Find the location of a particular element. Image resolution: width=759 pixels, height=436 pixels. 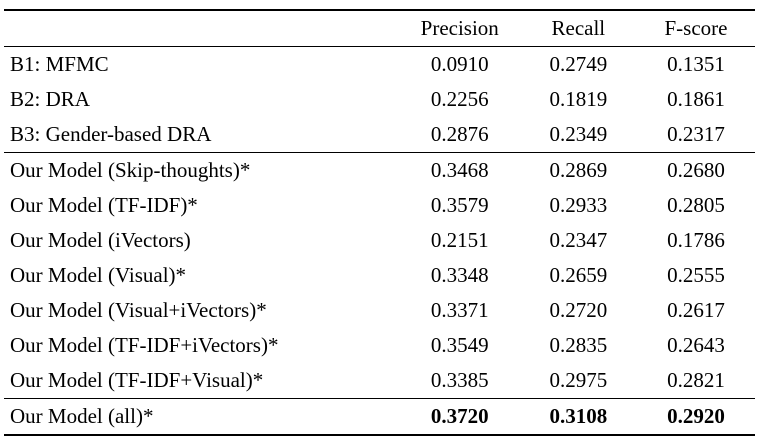

table-row-best-model: Our Model (all)* 0.3720 0.3108 0.2920 is located at coordinates (379, 416).